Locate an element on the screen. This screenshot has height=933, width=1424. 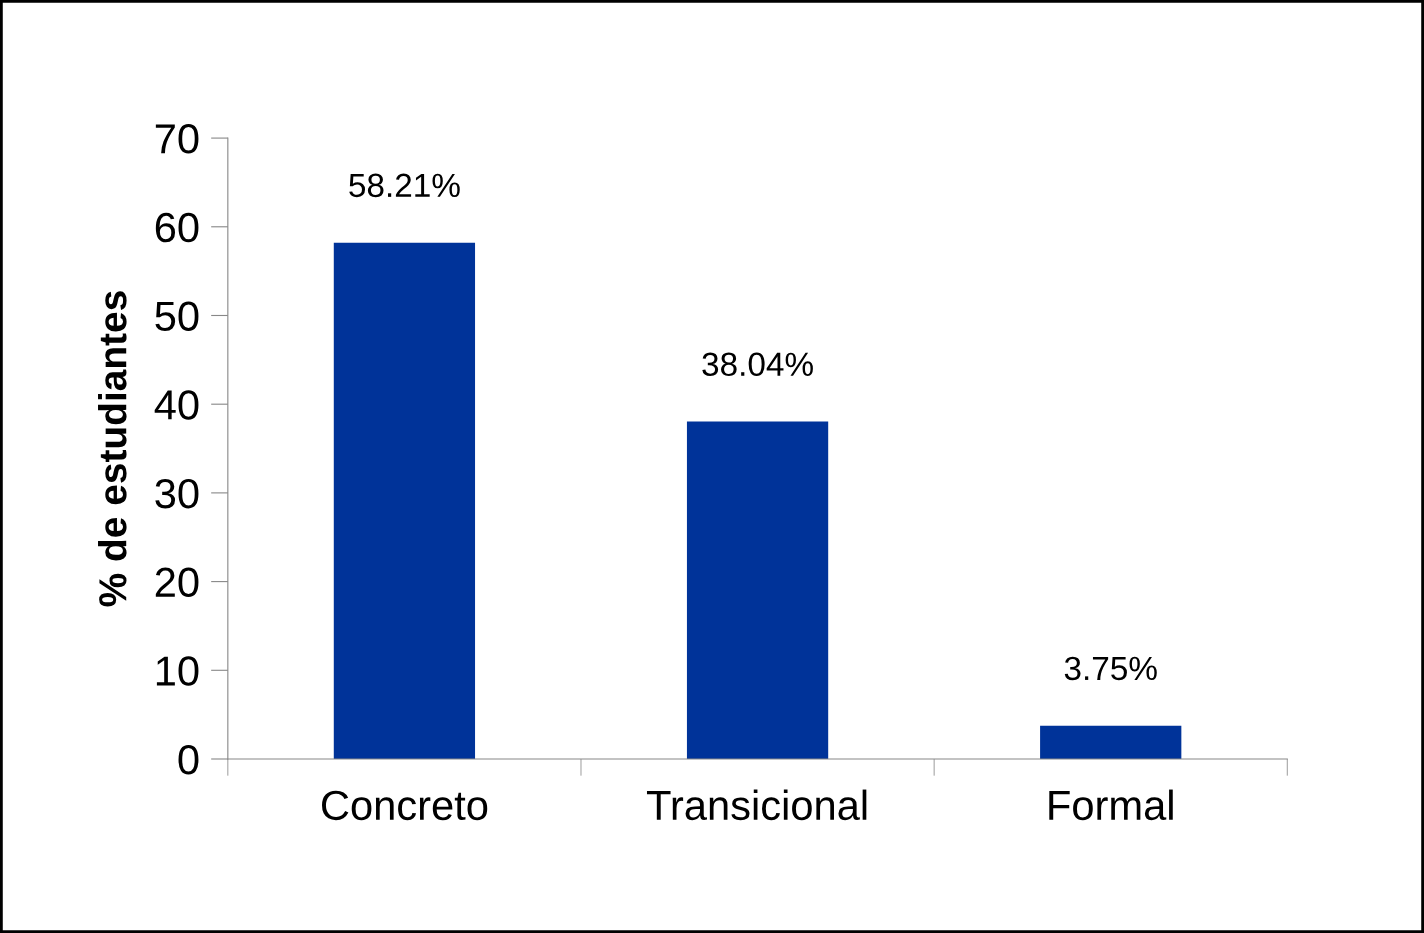
y-tick-label: 40 is located at coordinates (176, 405).